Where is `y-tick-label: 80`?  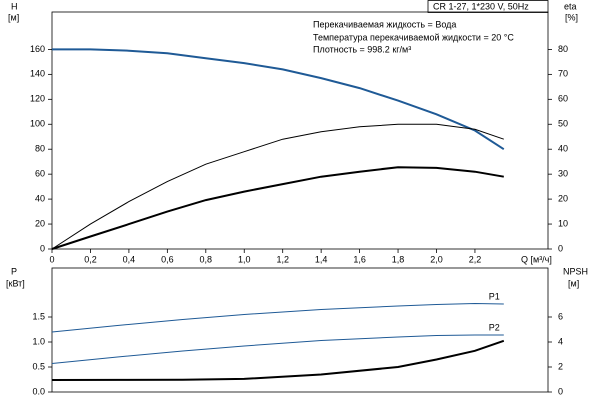
y-tick-label: 80 is located at coordinates (40, 149).